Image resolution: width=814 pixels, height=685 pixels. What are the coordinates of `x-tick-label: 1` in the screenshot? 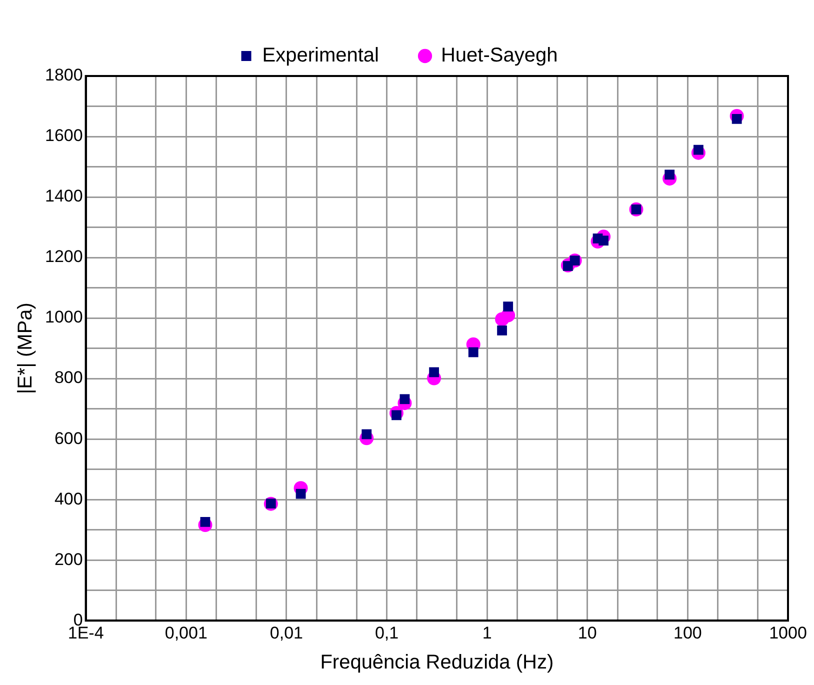 It's located at (487, 632).